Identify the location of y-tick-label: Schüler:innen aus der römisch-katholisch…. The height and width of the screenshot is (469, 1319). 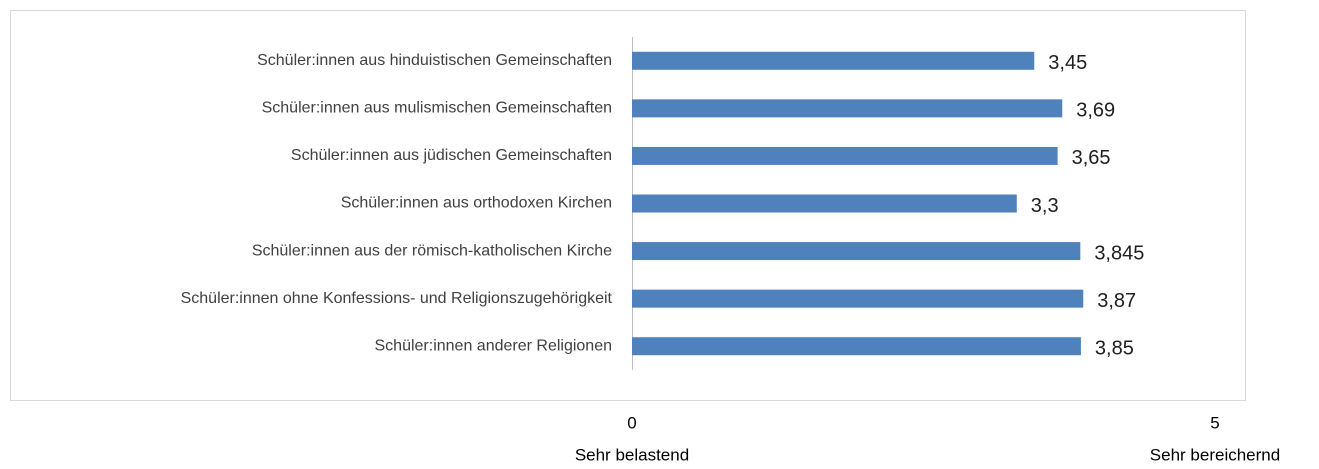
(432, 250).